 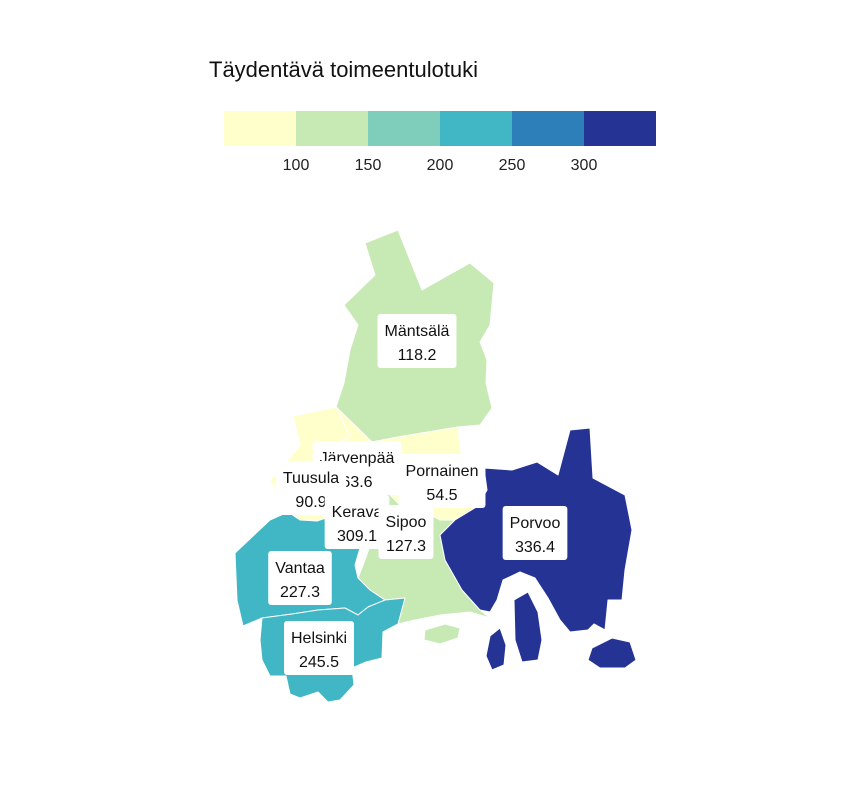 I want to click on label-value-porvoo: 336.4, so click(x=535, y=547).